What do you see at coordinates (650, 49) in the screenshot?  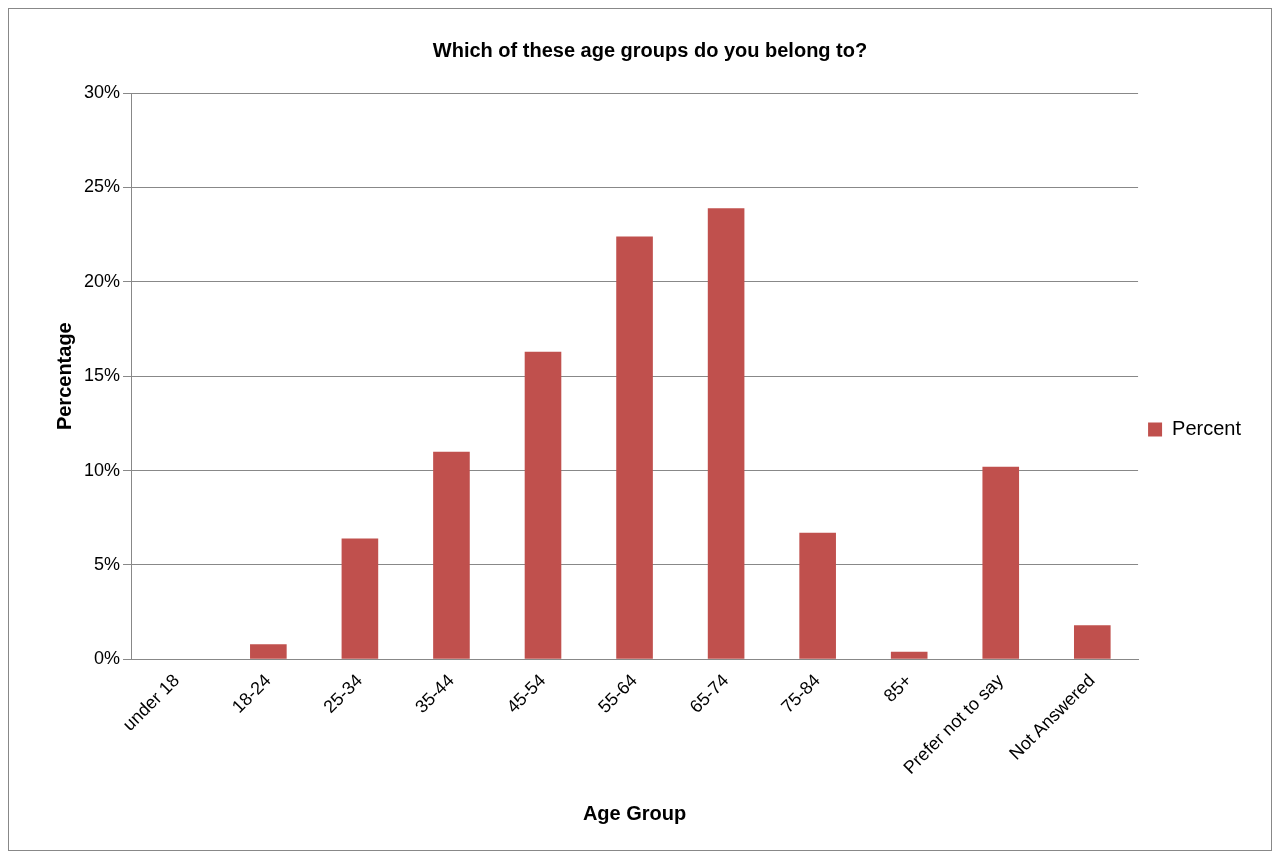 I see `chart-title: Which of these age groups do you belong to?` at bounding box center [650, 49].